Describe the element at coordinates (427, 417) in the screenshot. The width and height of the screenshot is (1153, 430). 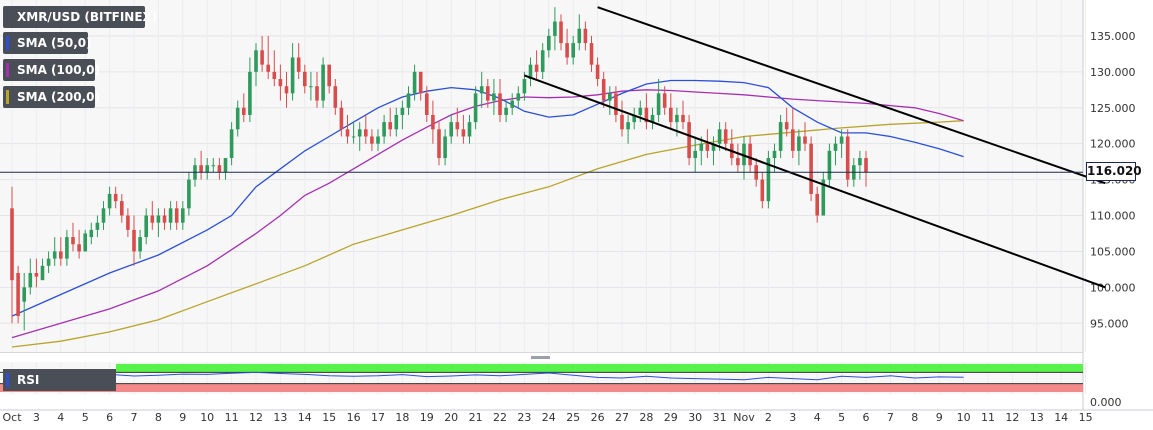
I see `x-tick-label: 19` at that location.